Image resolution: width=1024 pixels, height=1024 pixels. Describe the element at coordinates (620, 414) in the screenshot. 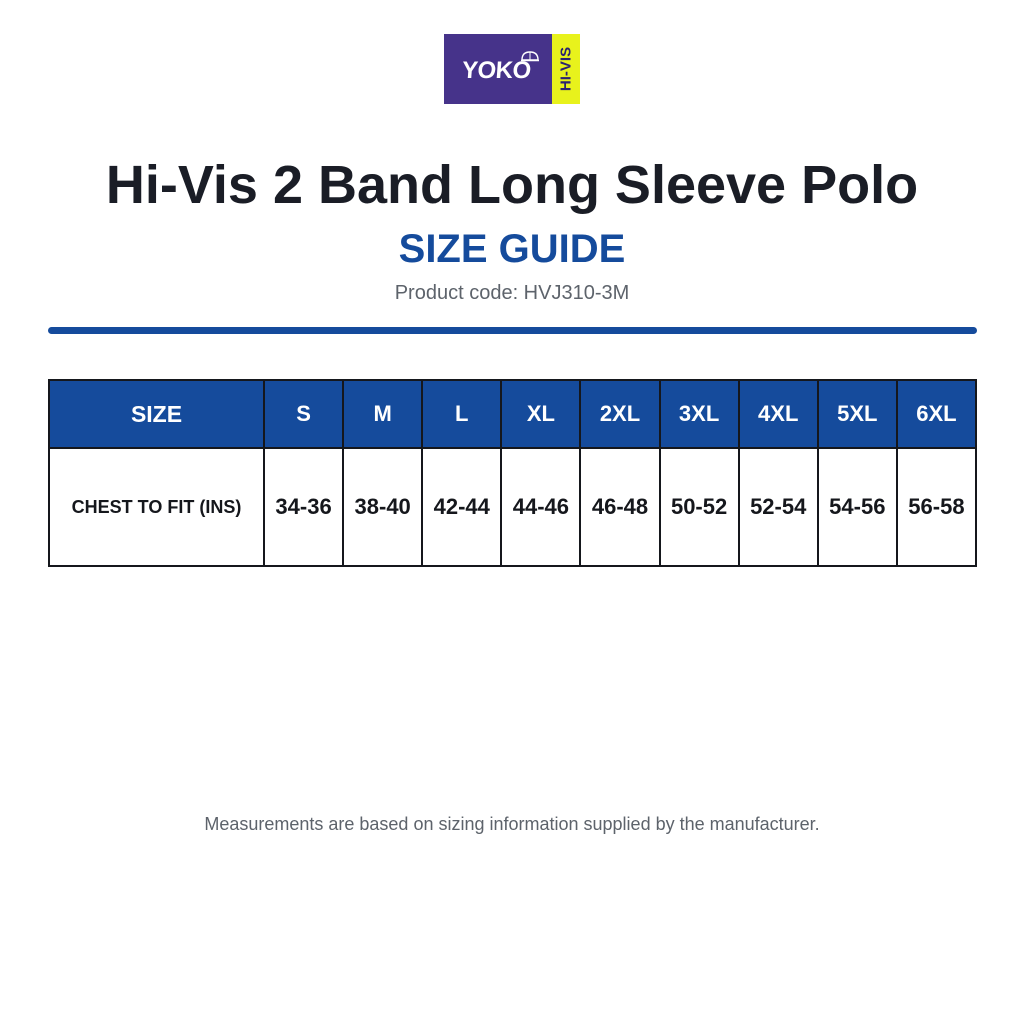

I see `size-header-cell: 2XL` at that location.